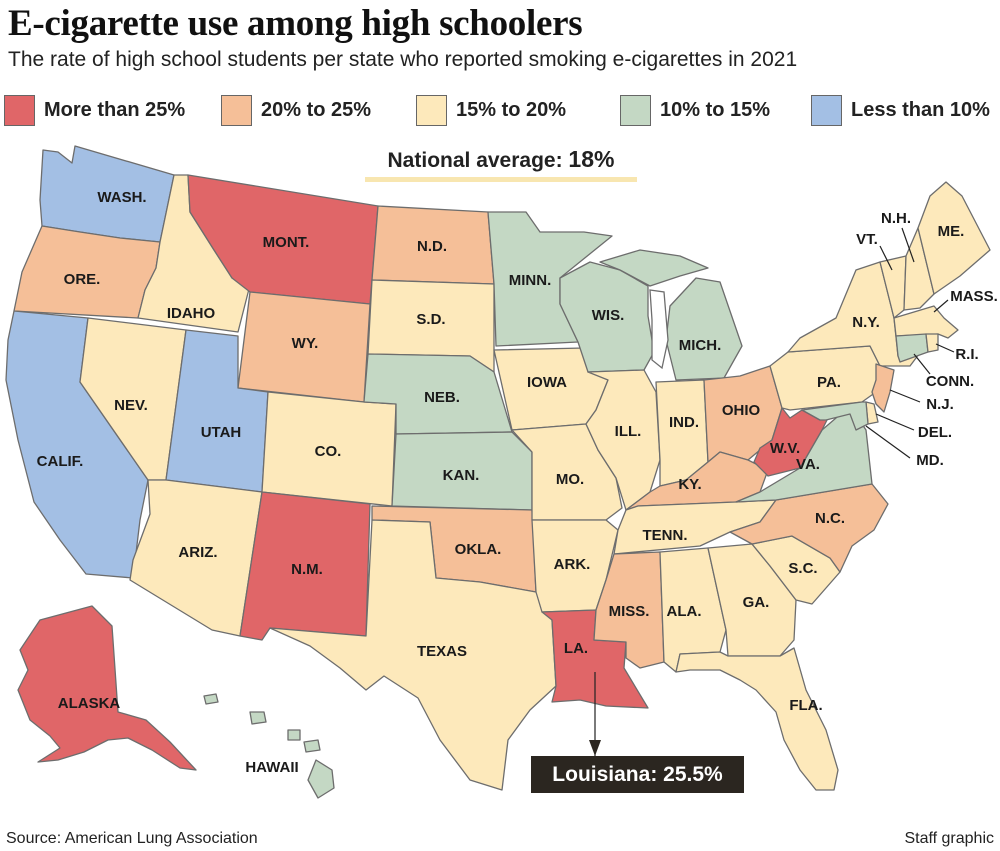 The image size is (1000, 851). Describe the element at coordinates (932, 343) in the screenshot. I see `state-ri` at that location.